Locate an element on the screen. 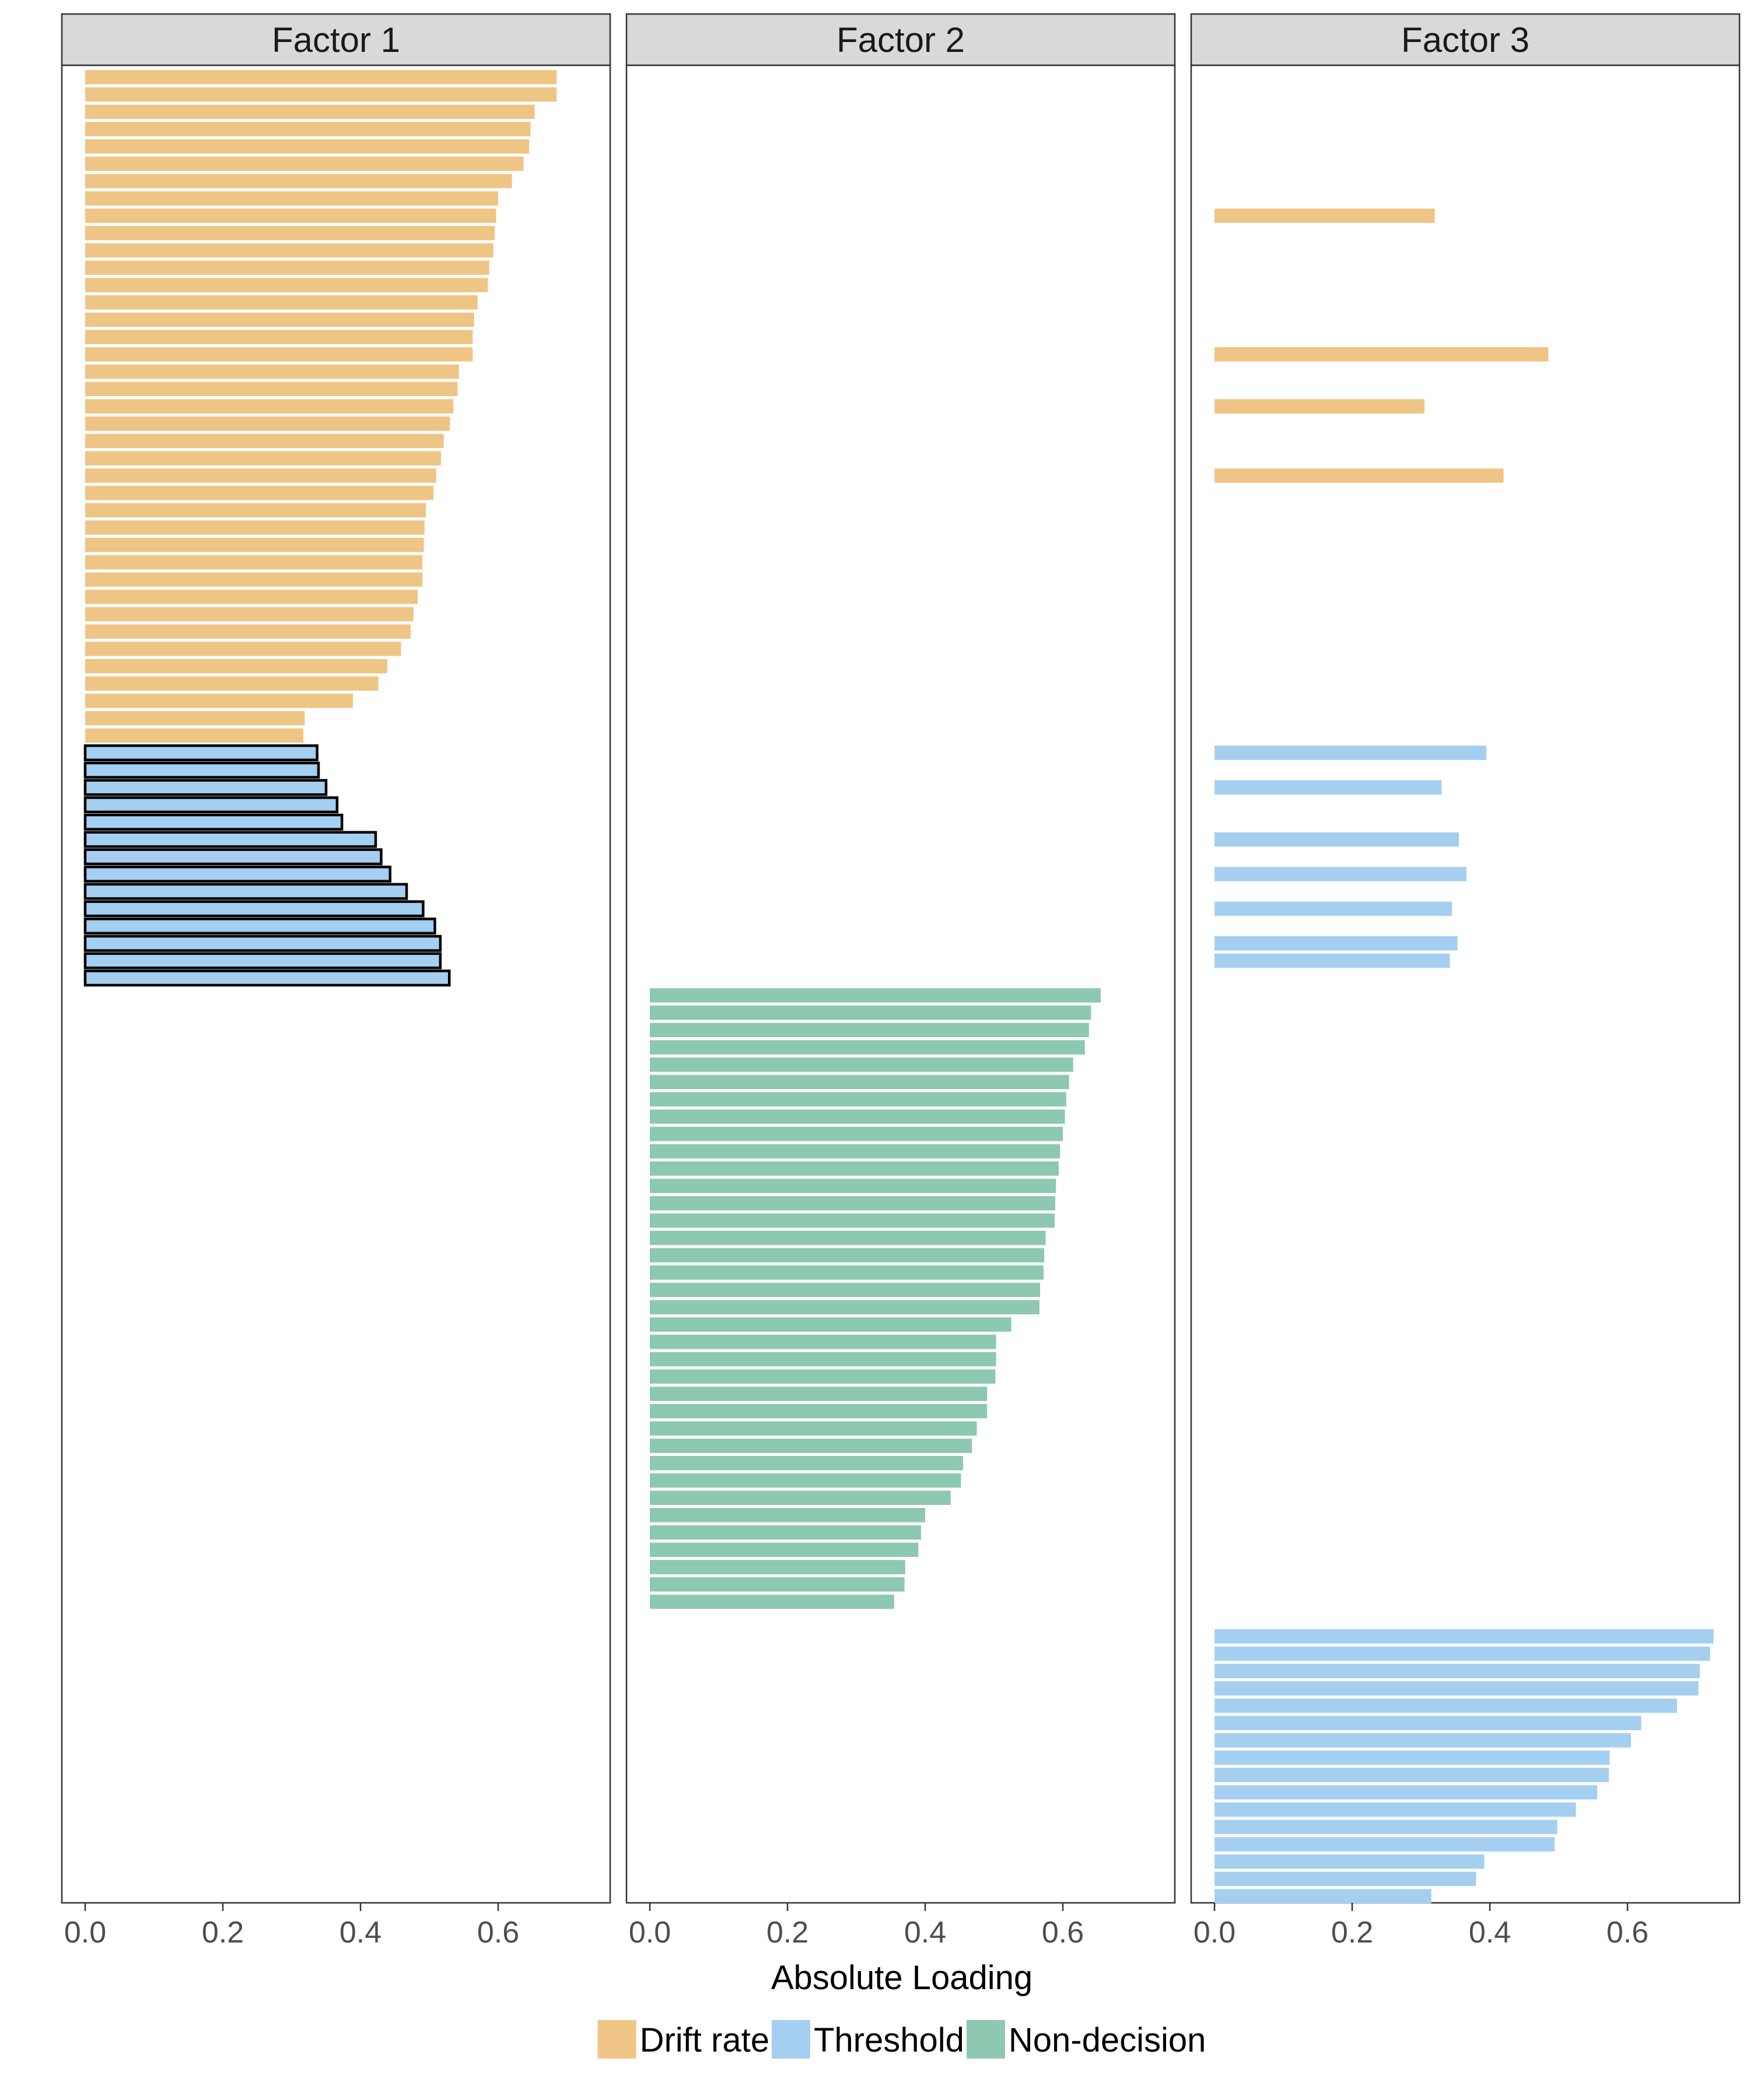 Image resolution: width=1750 pixels, height=2100 pixels. legend: Drift rate Threshold Non-decision is located at coordinates (901, 2039).